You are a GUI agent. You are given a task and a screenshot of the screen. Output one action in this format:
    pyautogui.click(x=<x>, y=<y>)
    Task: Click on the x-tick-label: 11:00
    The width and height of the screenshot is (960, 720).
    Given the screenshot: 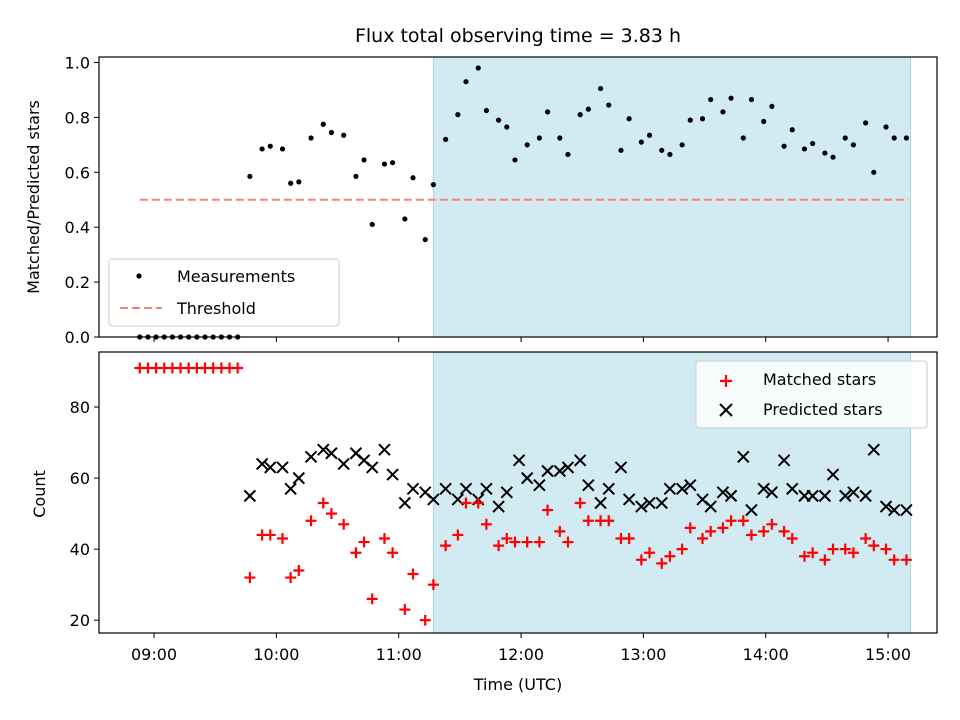 What is the action you would take?
    pyautogui.click(x=399, y=654)
    